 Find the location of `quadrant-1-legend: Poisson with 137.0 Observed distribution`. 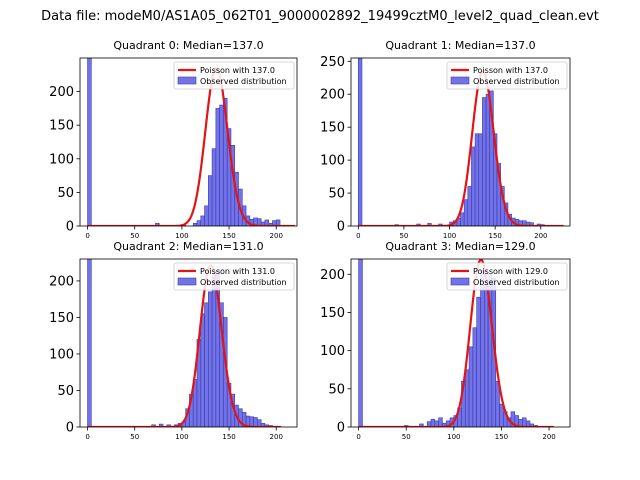

quadrant-1-legend: Poisson with 137.0 Observed distribution is located at coordinates (507, 75).